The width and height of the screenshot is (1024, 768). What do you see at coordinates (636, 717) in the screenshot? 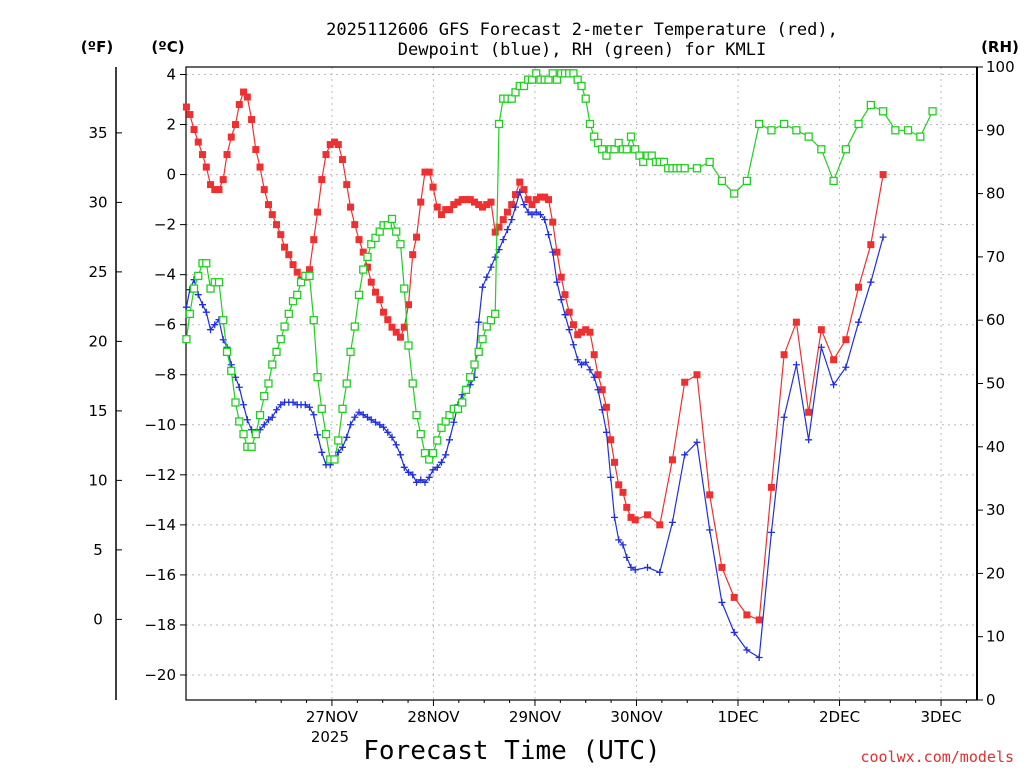
I see `x-tick-label: 30NOV` at bounding box center [636, 717].